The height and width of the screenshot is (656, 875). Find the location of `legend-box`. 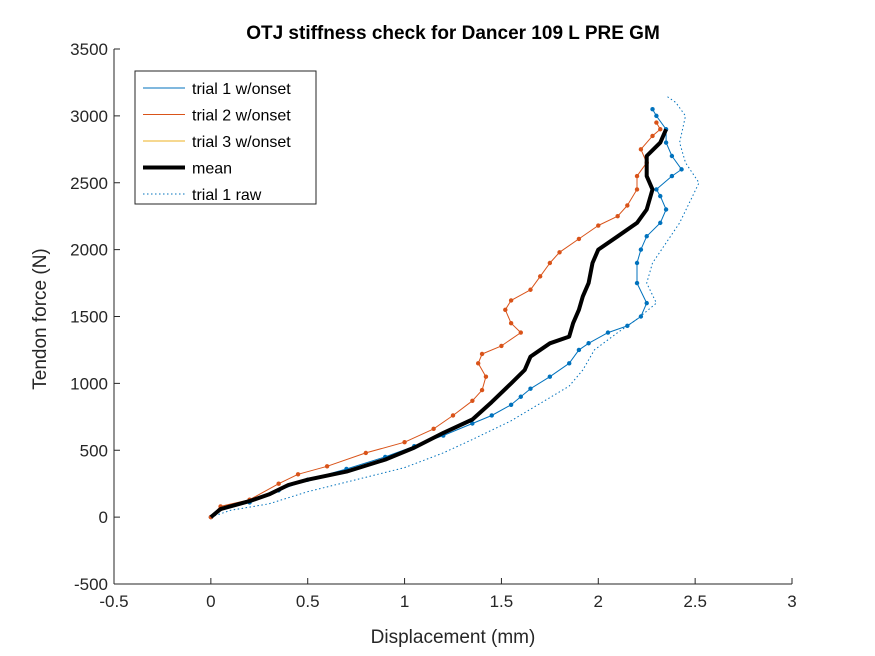

legend-box is located at coordinates (225, 137).